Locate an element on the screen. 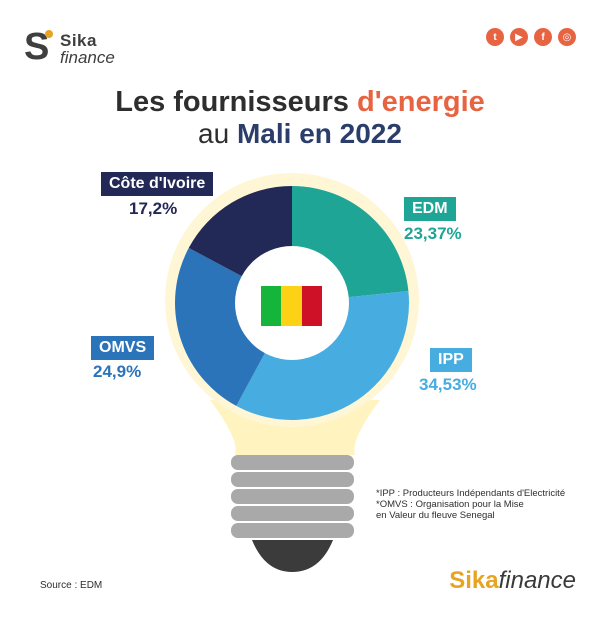  title-part1: Les fournisseurs is located at coordinates (236, 102).